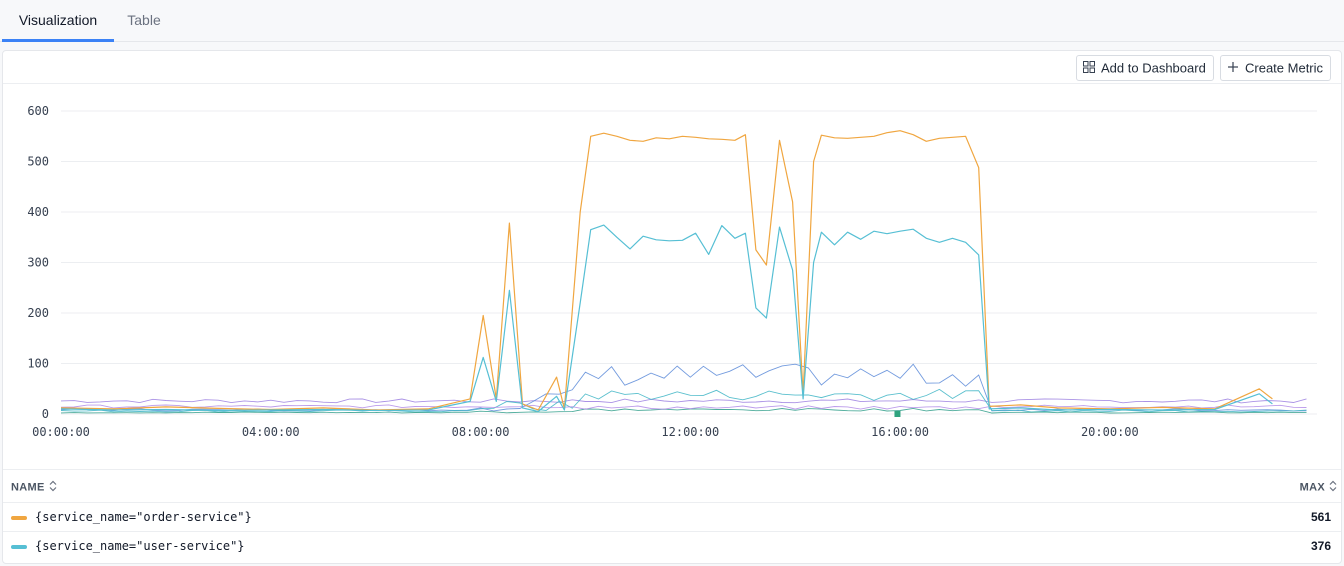 Image resolution: width=1344 pixels, height=566 pixels. Describe the element at coordinates (1233, 69) in the screenshot. I see `plus-icon` at that location.